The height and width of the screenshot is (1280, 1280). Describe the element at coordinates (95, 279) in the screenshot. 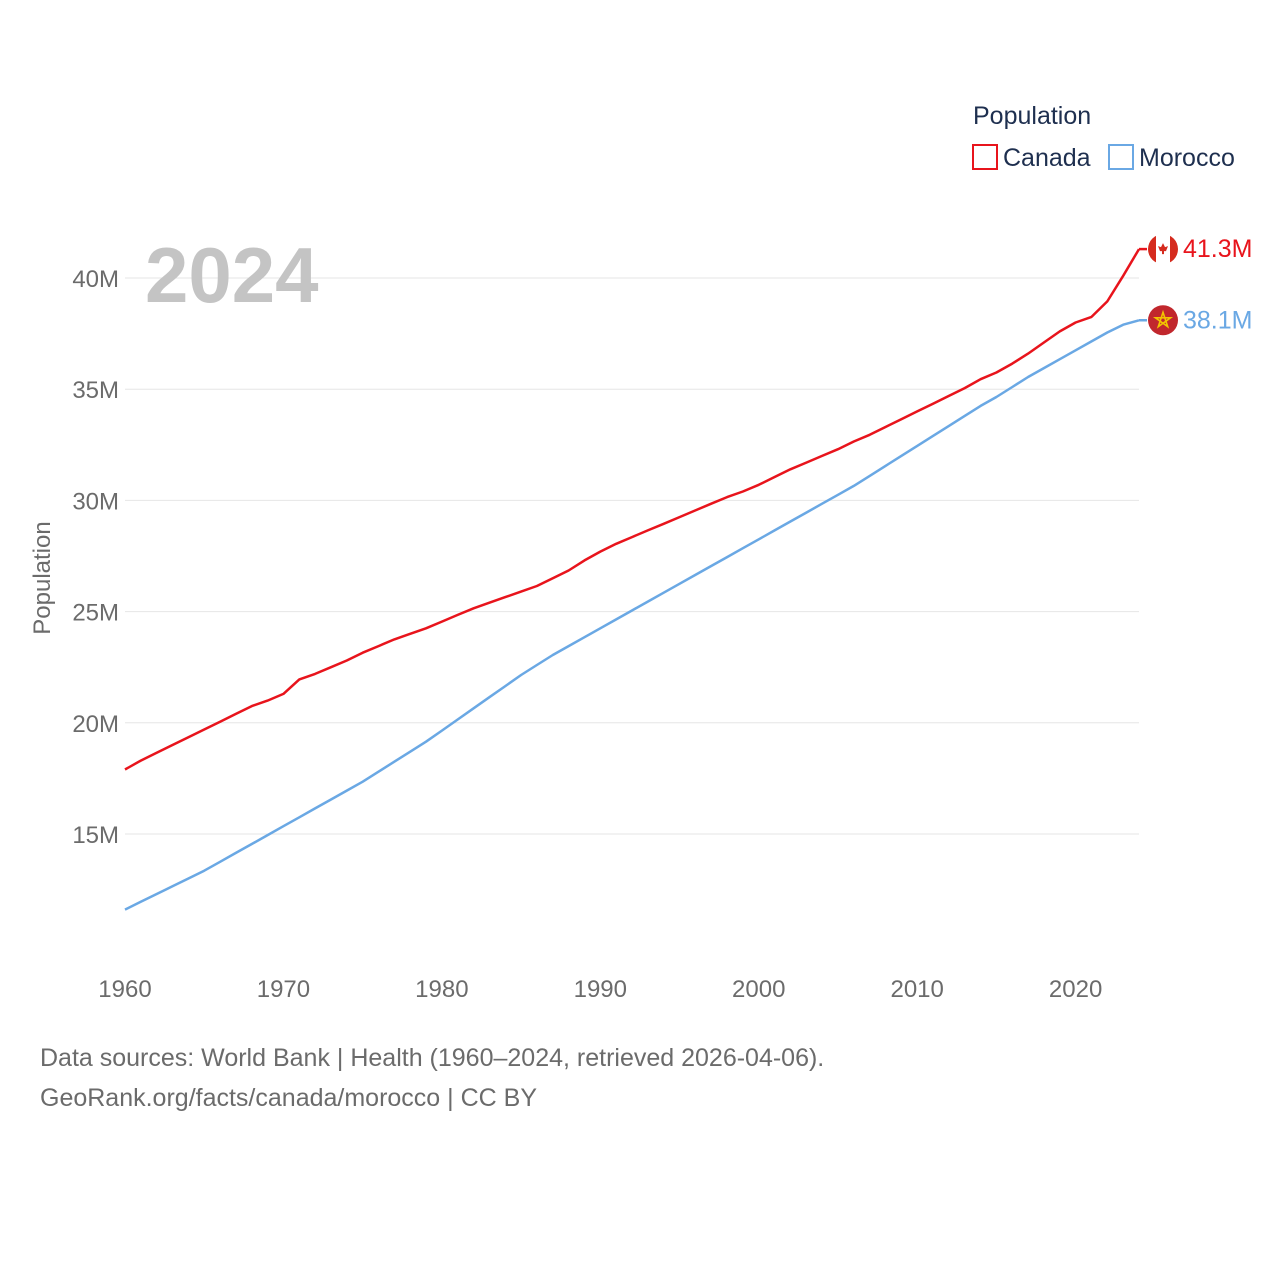

I see `y-tick-label: 40M` at that location.